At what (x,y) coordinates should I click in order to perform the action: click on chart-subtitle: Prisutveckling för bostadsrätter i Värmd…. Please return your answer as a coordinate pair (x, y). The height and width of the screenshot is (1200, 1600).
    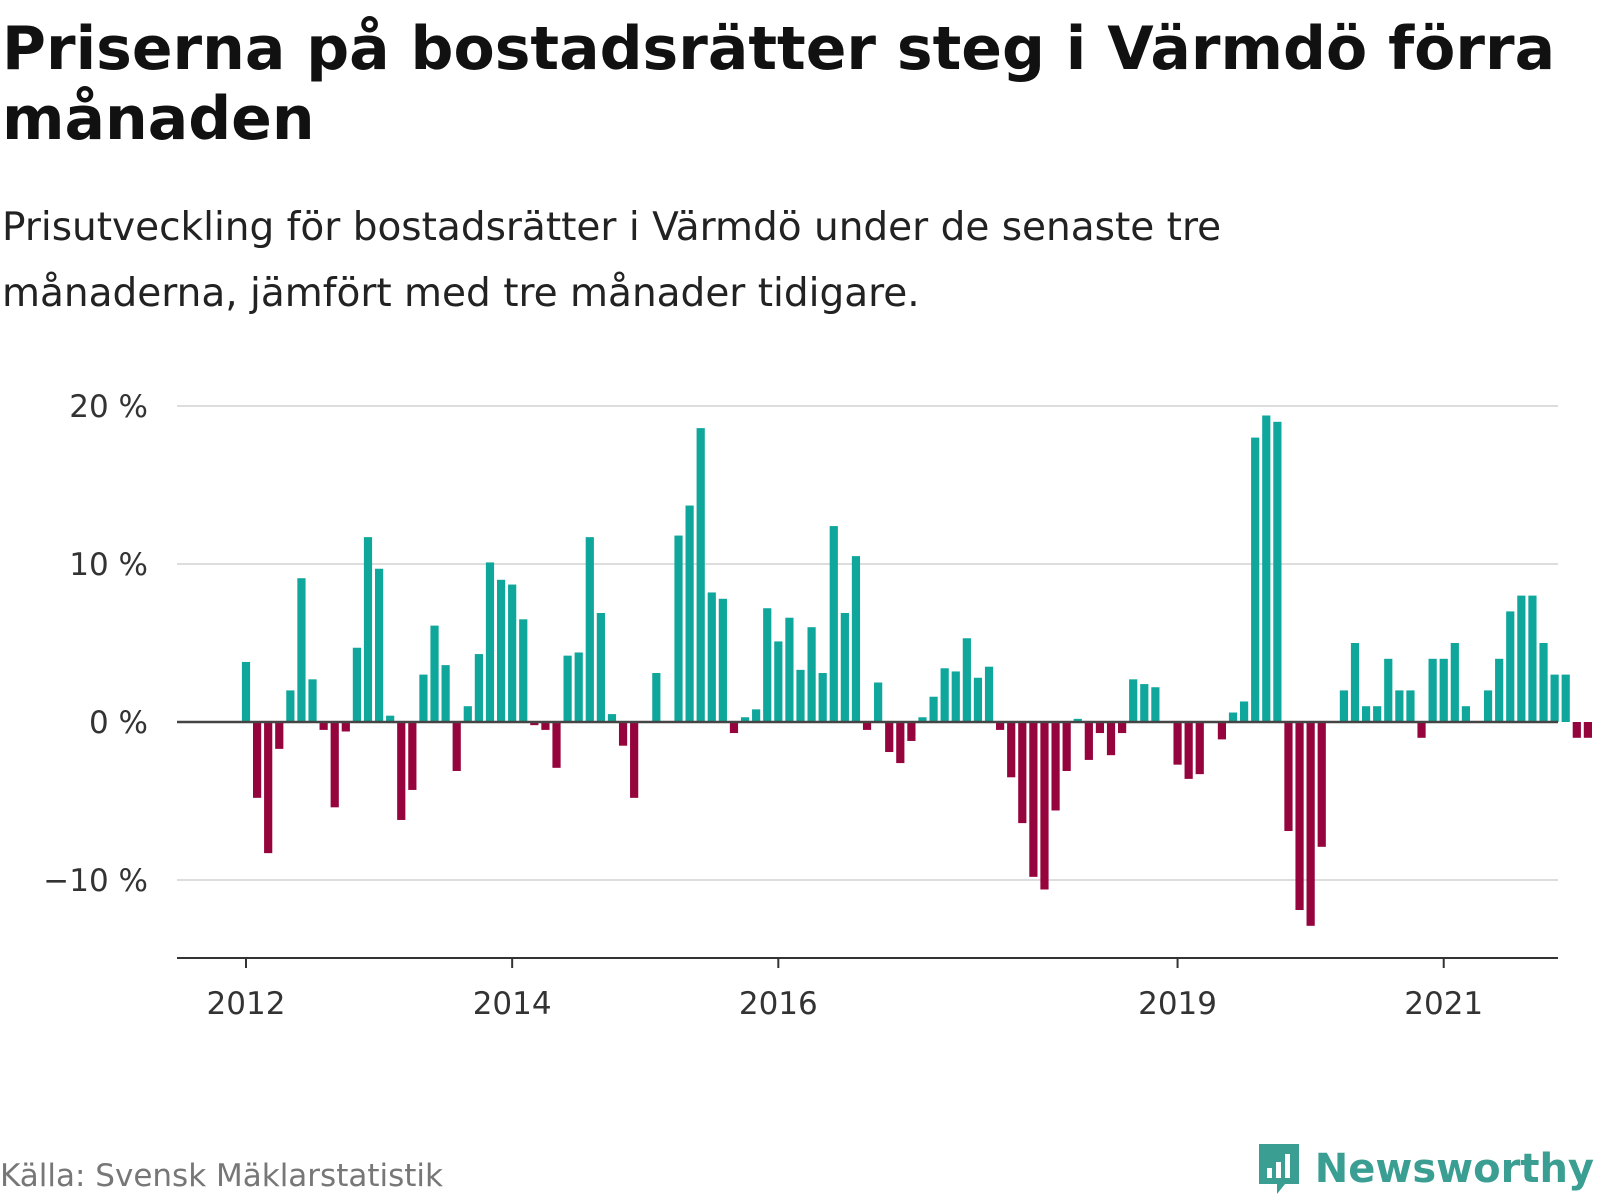
    Looking at the image, I should click on (612, 260).